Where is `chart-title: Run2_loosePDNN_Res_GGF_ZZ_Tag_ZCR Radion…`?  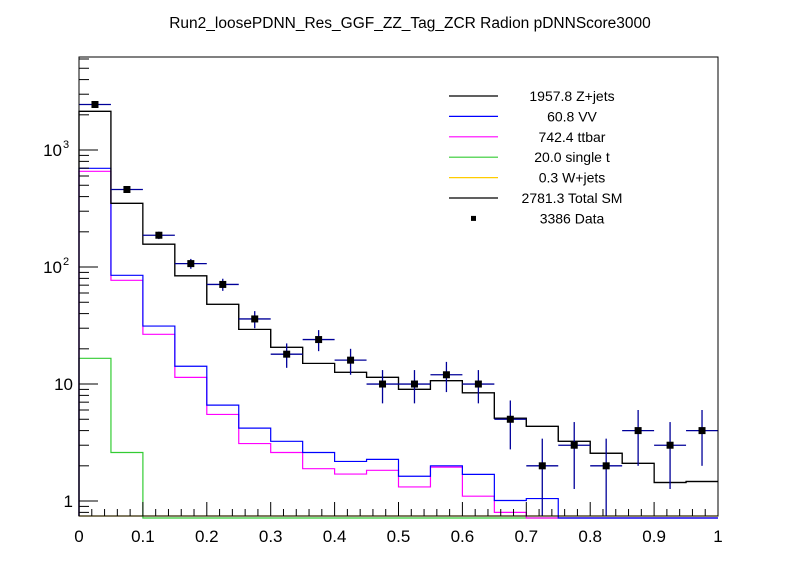
chart-title: Run2_loosePDNN_Res_GGF_ZZ_Tag_ZCR Radion… is located at coordinates (410, 23).